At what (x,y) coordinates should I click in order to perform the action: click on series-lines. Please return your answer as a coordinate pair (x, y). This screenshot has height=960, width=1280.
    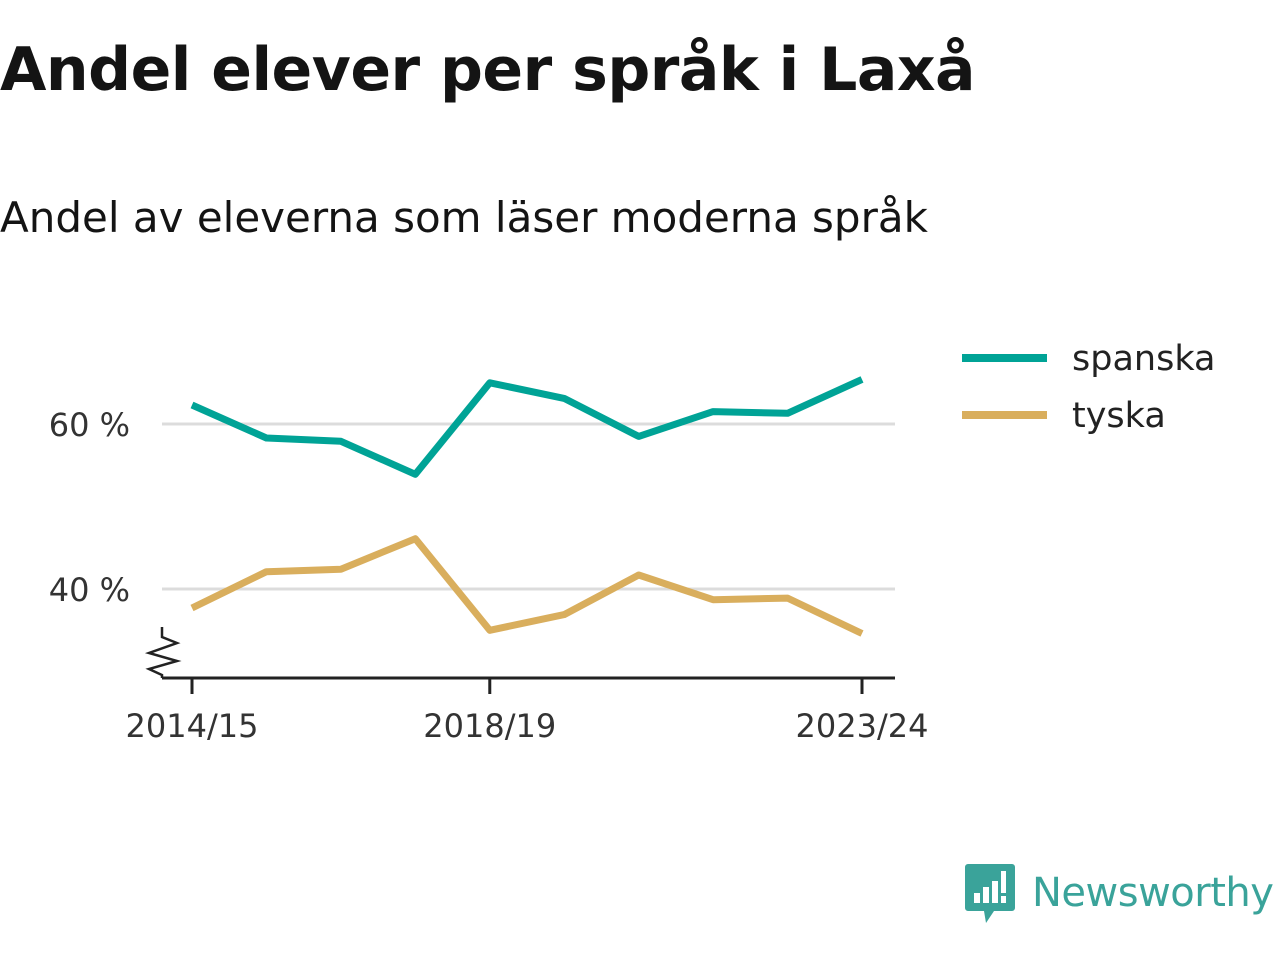
    Looking at the image, I should click on (527, 506).